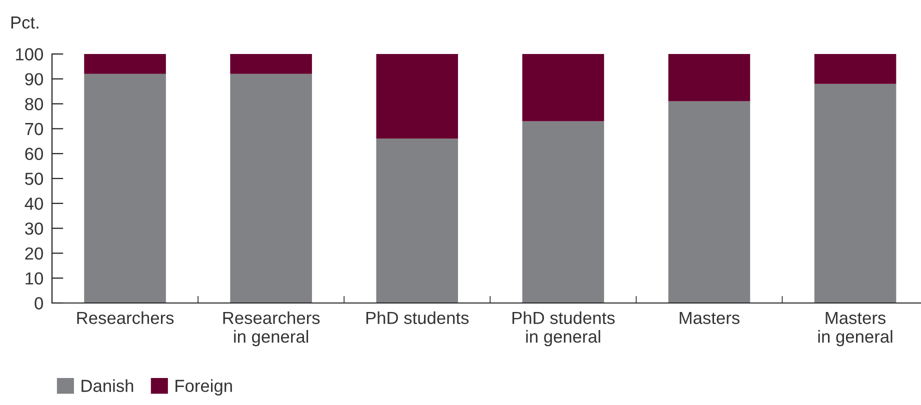 The height and width of the screenshot is (405, 921). Describe the element at coordinates (855, 329) in the screenshot. I see `x-tick-label: Masters in general` at that location.